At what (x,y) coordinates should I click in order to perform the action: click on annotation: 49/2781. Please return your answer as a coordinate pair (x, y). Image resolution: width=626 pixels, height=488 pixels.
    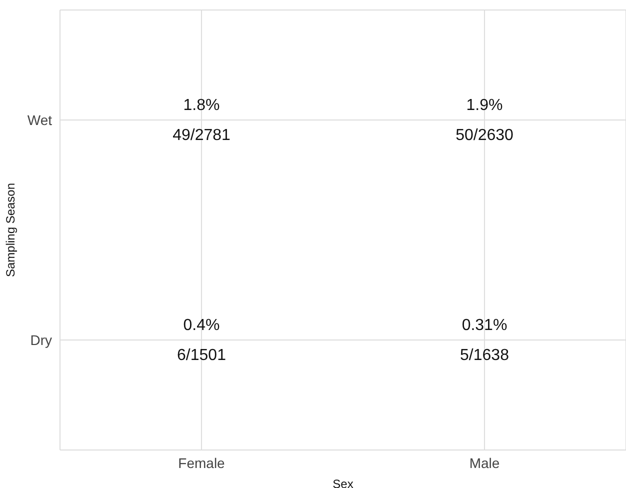
    Looking at the image, I should click on (201, 135).